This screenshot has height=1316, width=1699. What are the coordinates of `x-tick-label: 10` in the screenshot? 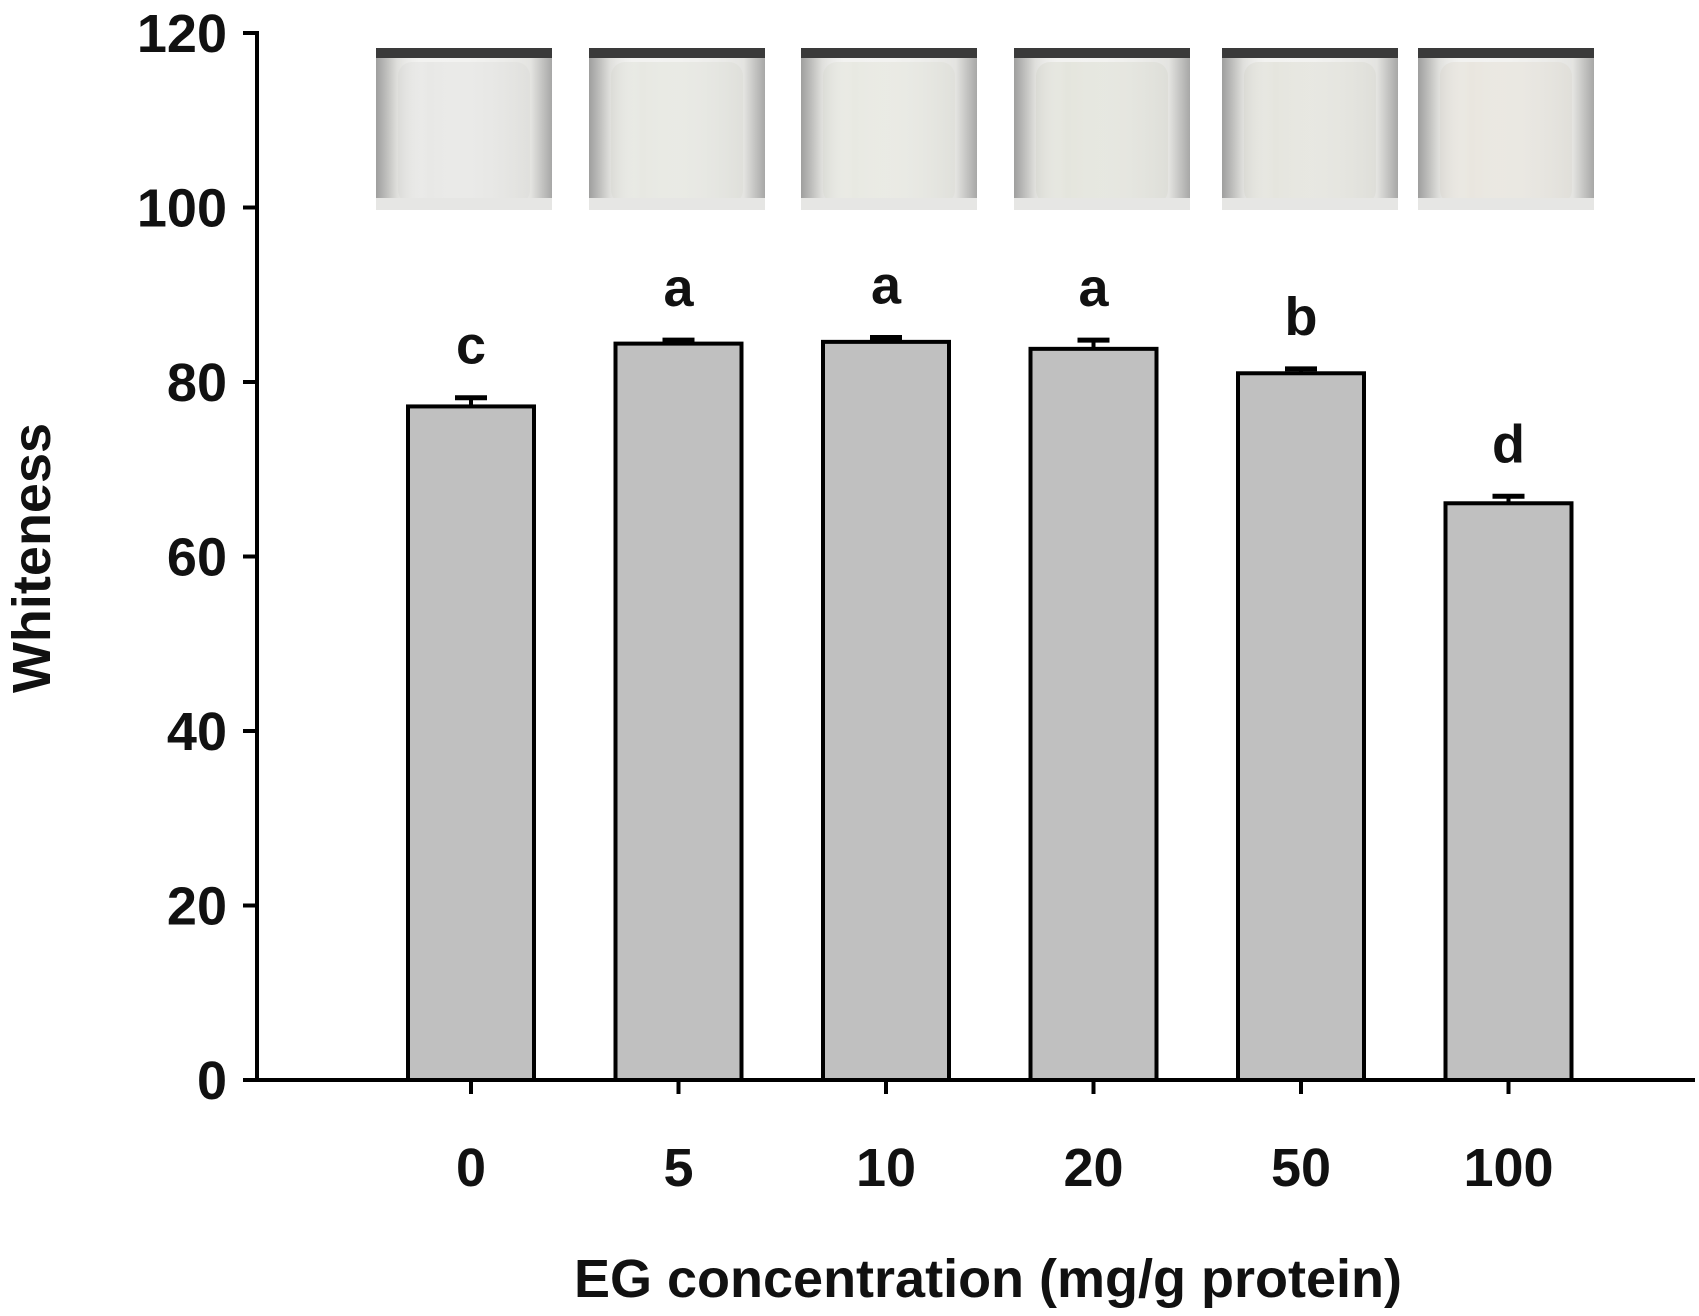 It's located at (886, 1168).